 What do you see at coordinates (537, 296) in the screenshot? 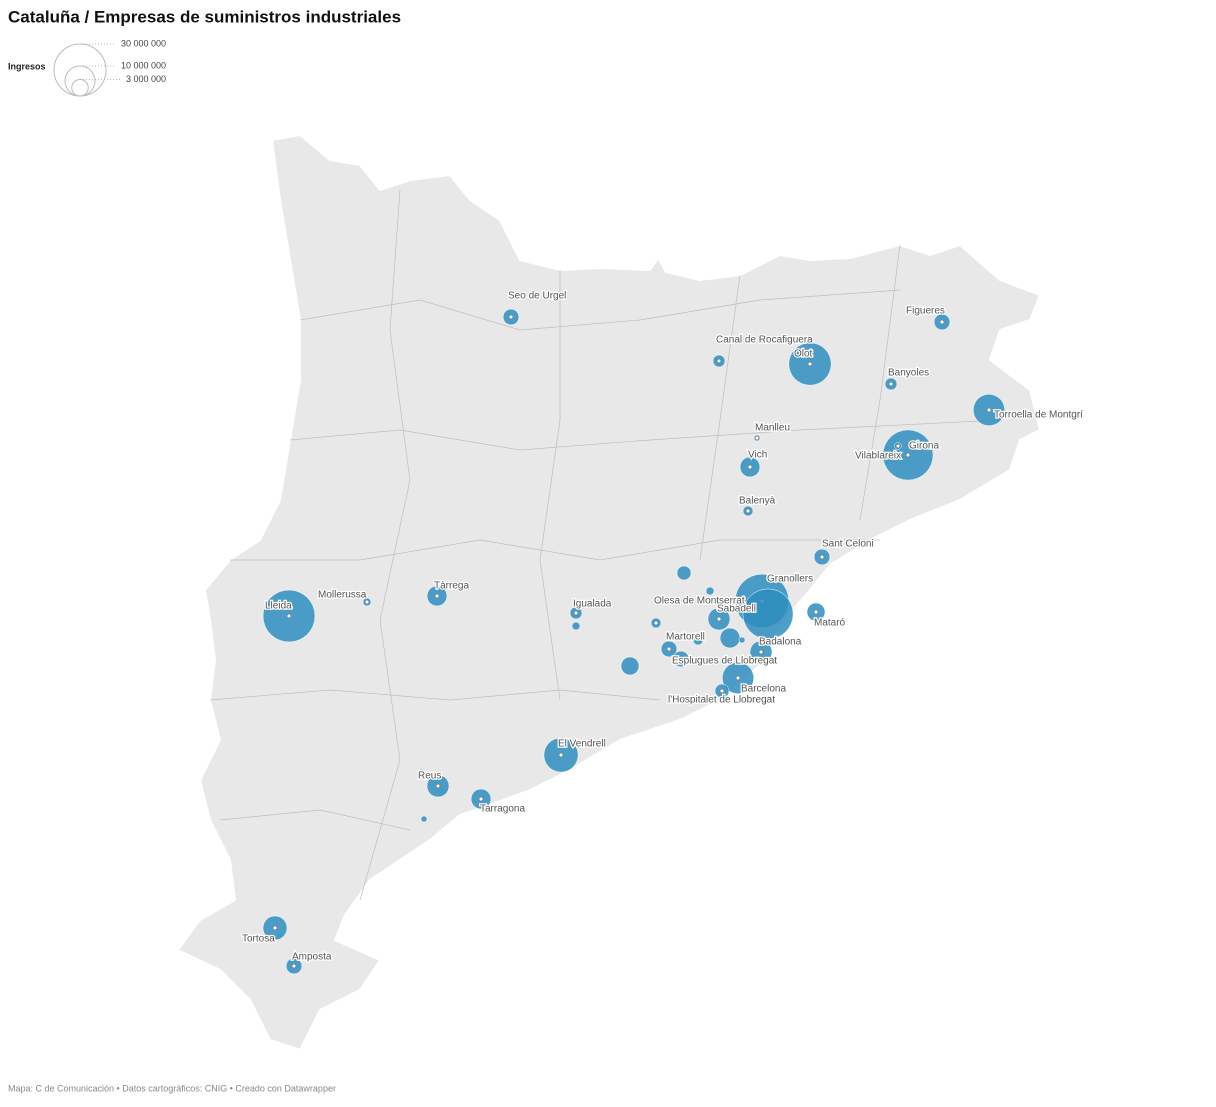
I see `place-label: Seo de Urgel` at bounding box center [537, 296].